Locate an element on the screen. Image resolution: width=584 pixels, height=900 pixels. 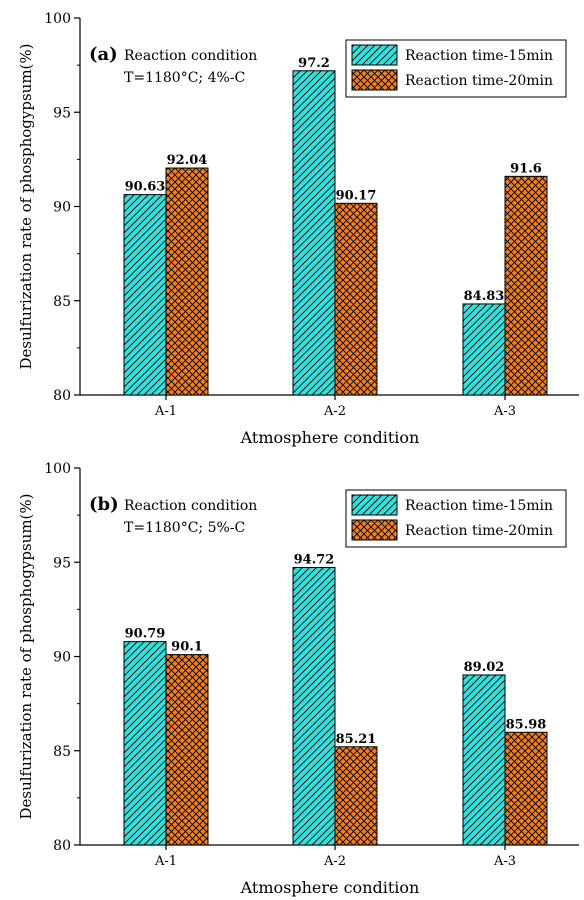
bar-value-label: 90.63 is located at coordinates (145, 187).